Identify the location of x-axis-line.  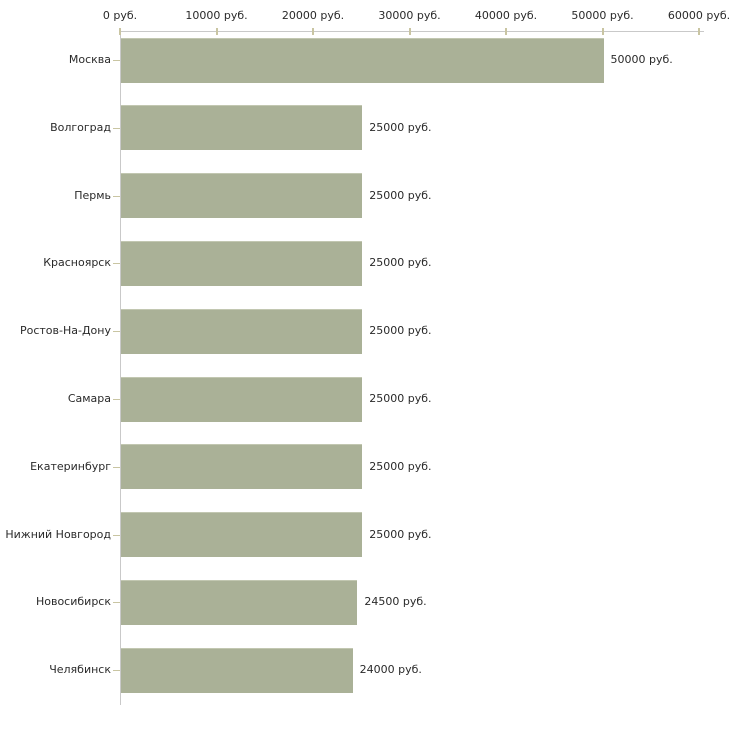
(412, 31).